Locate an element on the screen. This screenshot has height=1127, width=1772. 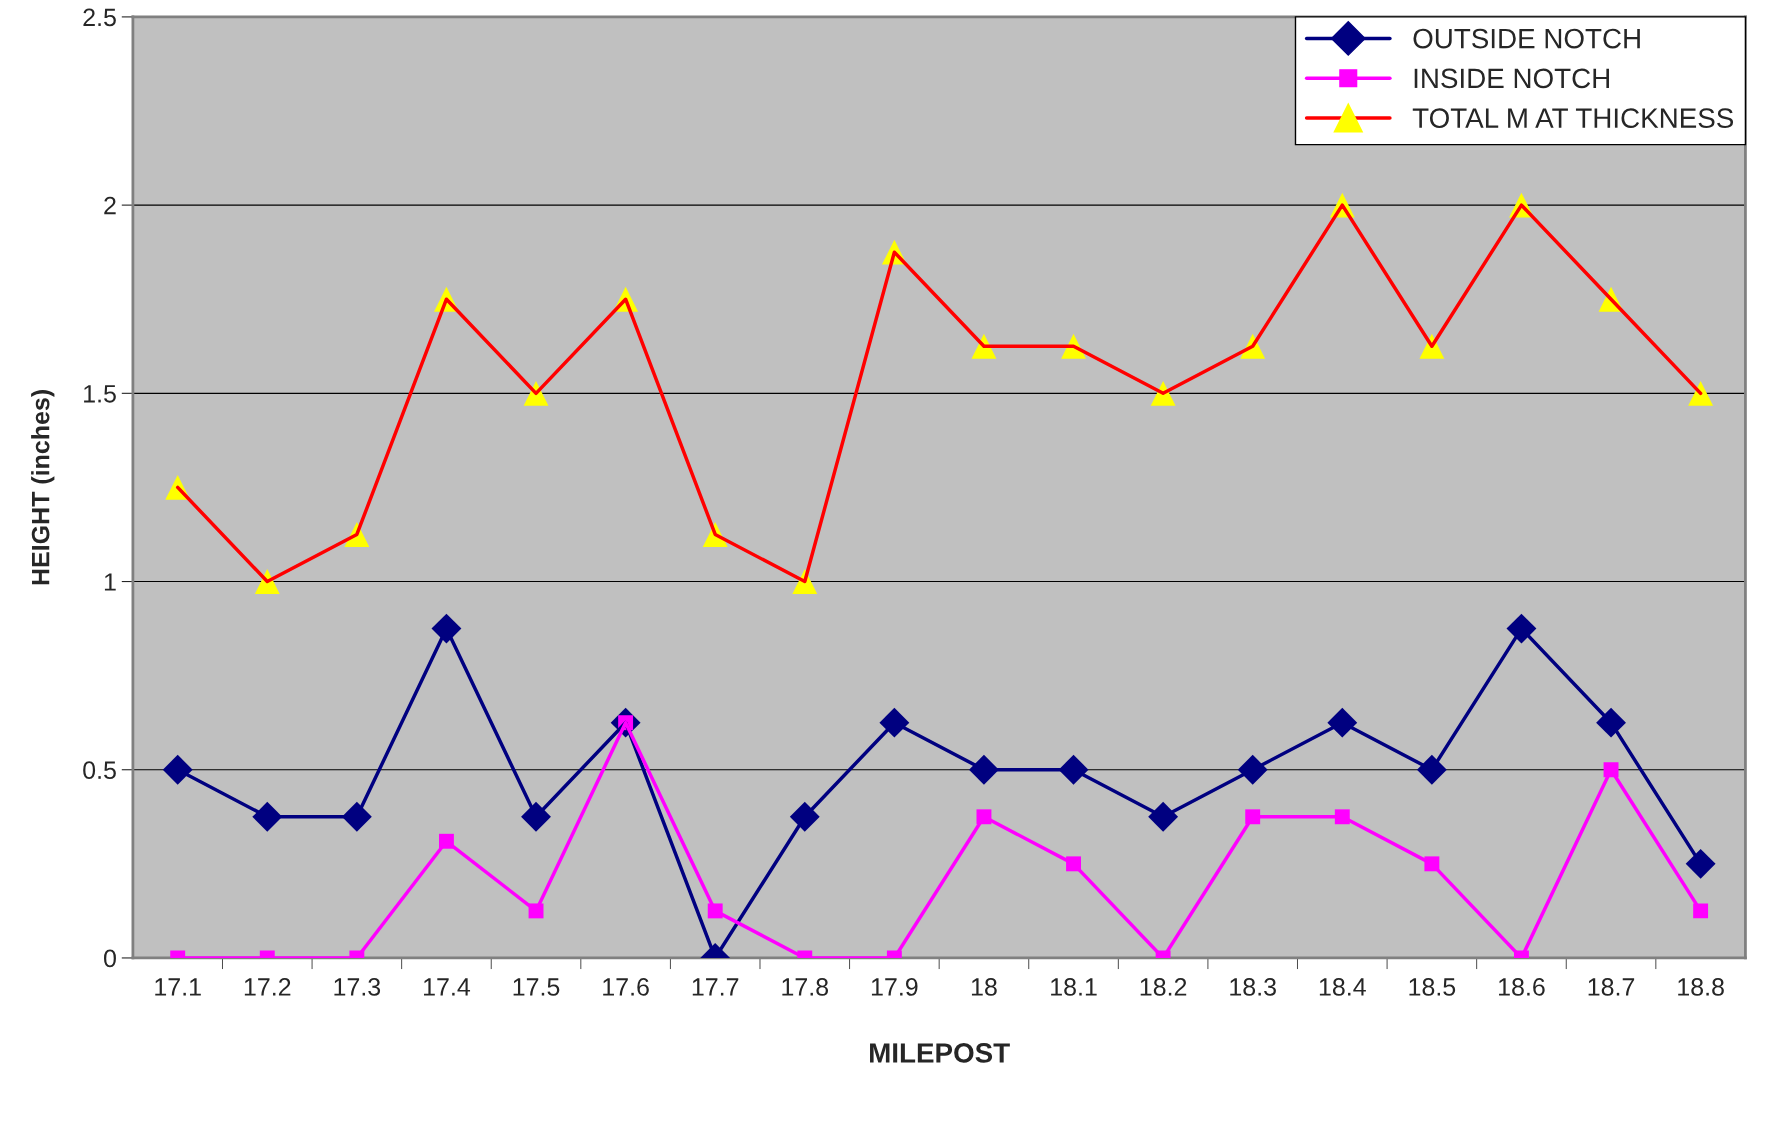
x-tick-label: 17.3 is located at coordinates (357, 987).